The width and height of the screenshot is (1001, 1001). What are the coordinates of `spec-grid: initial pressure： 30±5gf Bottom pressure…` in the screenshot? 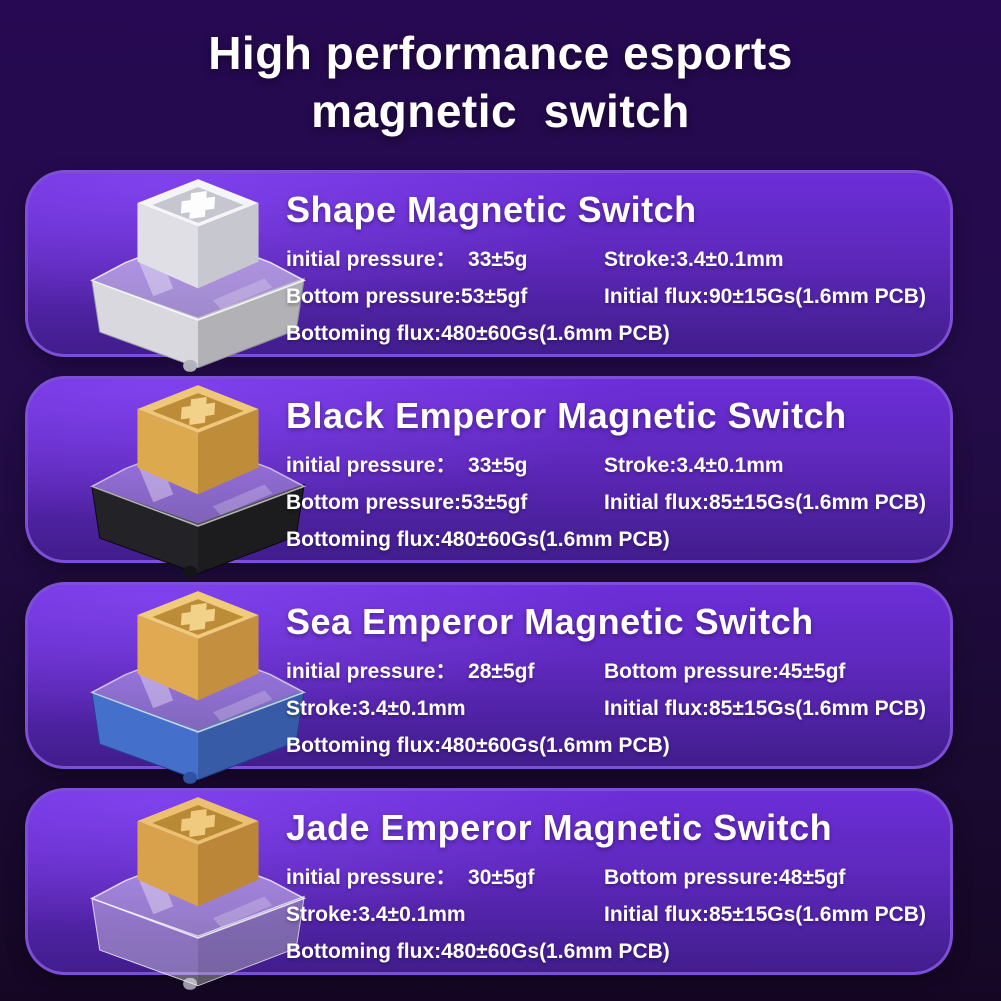 It's located at (609, 914).